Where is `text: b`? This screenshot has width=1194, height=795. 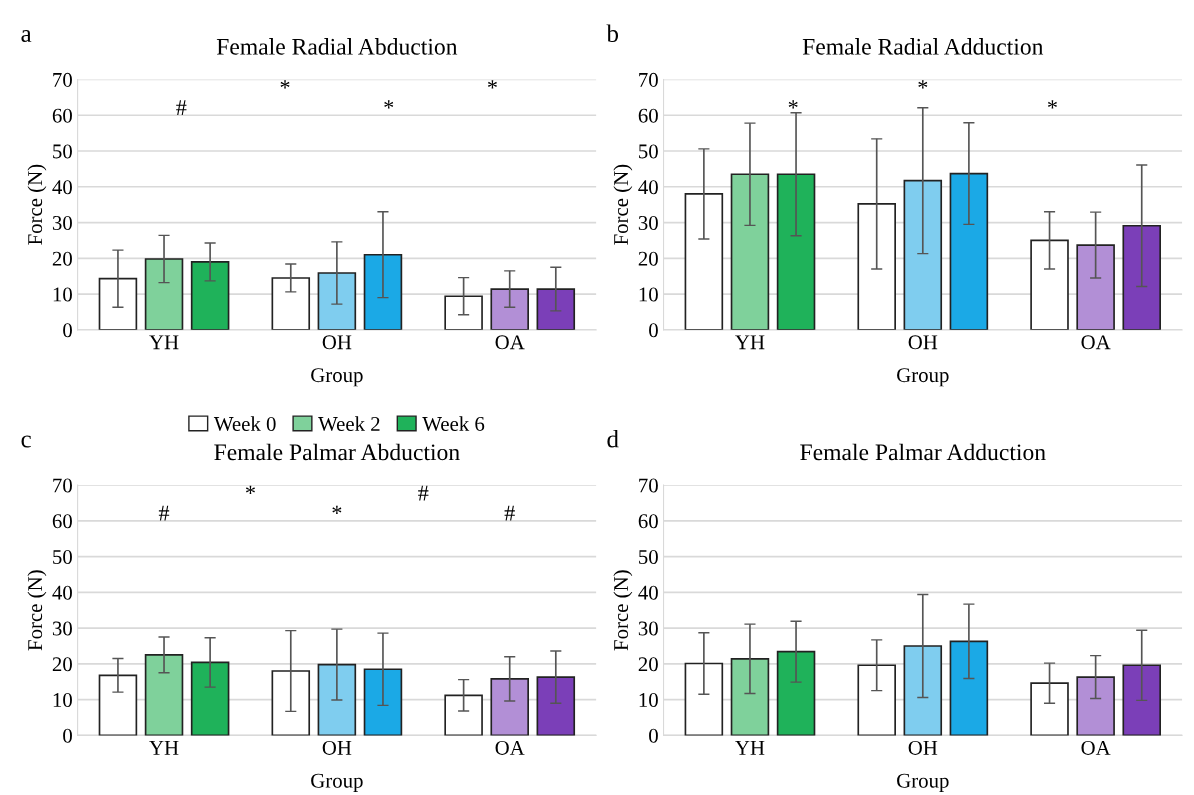 text: b is located at coordinates (612, 33).